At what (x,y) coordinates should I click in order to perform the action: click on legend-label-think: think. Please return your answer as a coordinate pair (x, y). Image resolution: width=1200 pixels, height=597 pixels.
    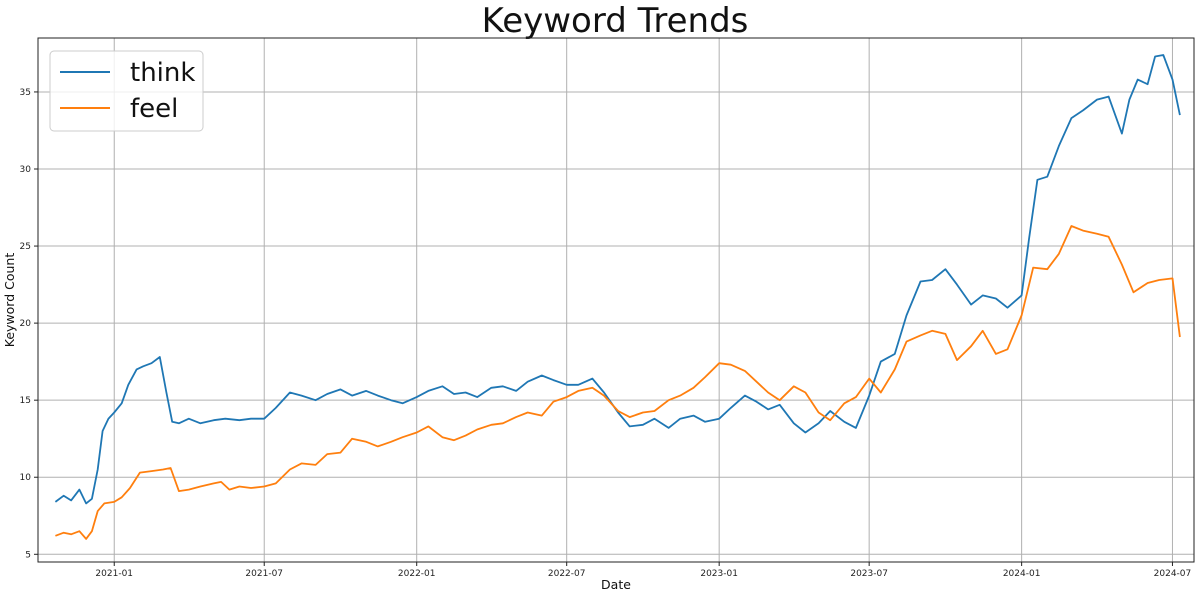
    Looking at the image, I should click on (162, 73).